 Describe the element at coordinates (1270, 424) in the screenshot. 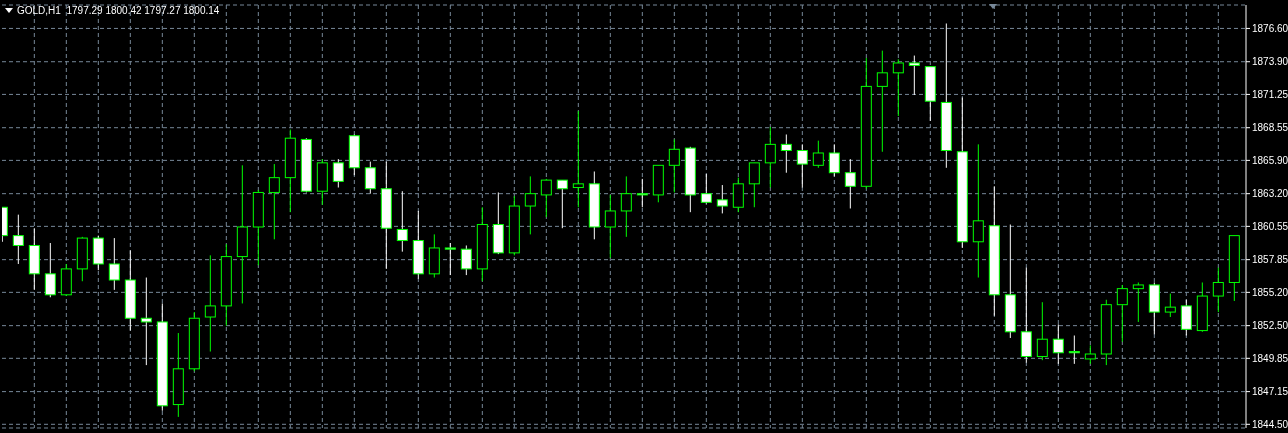

I see `y-tick-label: 1844.50` at that location.